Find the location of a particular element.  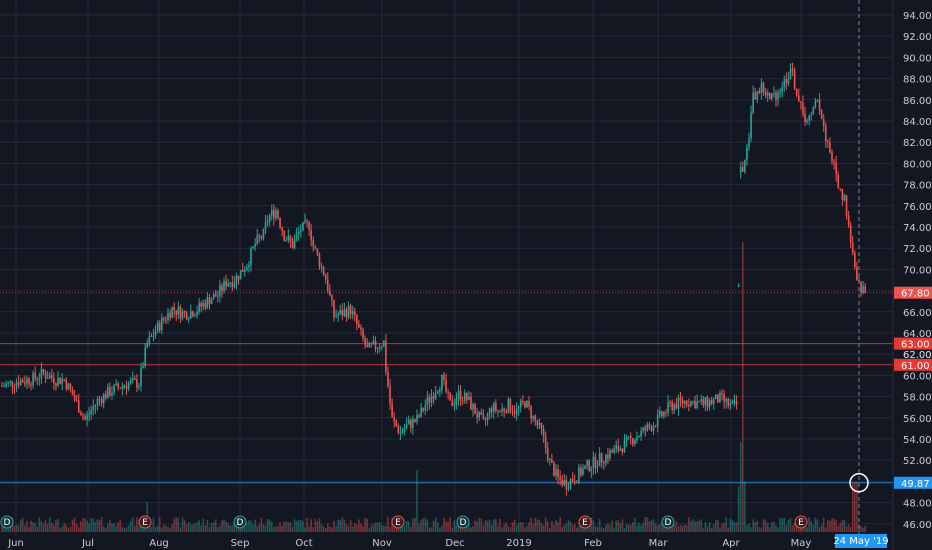

price-tick-label: 70.00 is located at coordinates (917, 270).